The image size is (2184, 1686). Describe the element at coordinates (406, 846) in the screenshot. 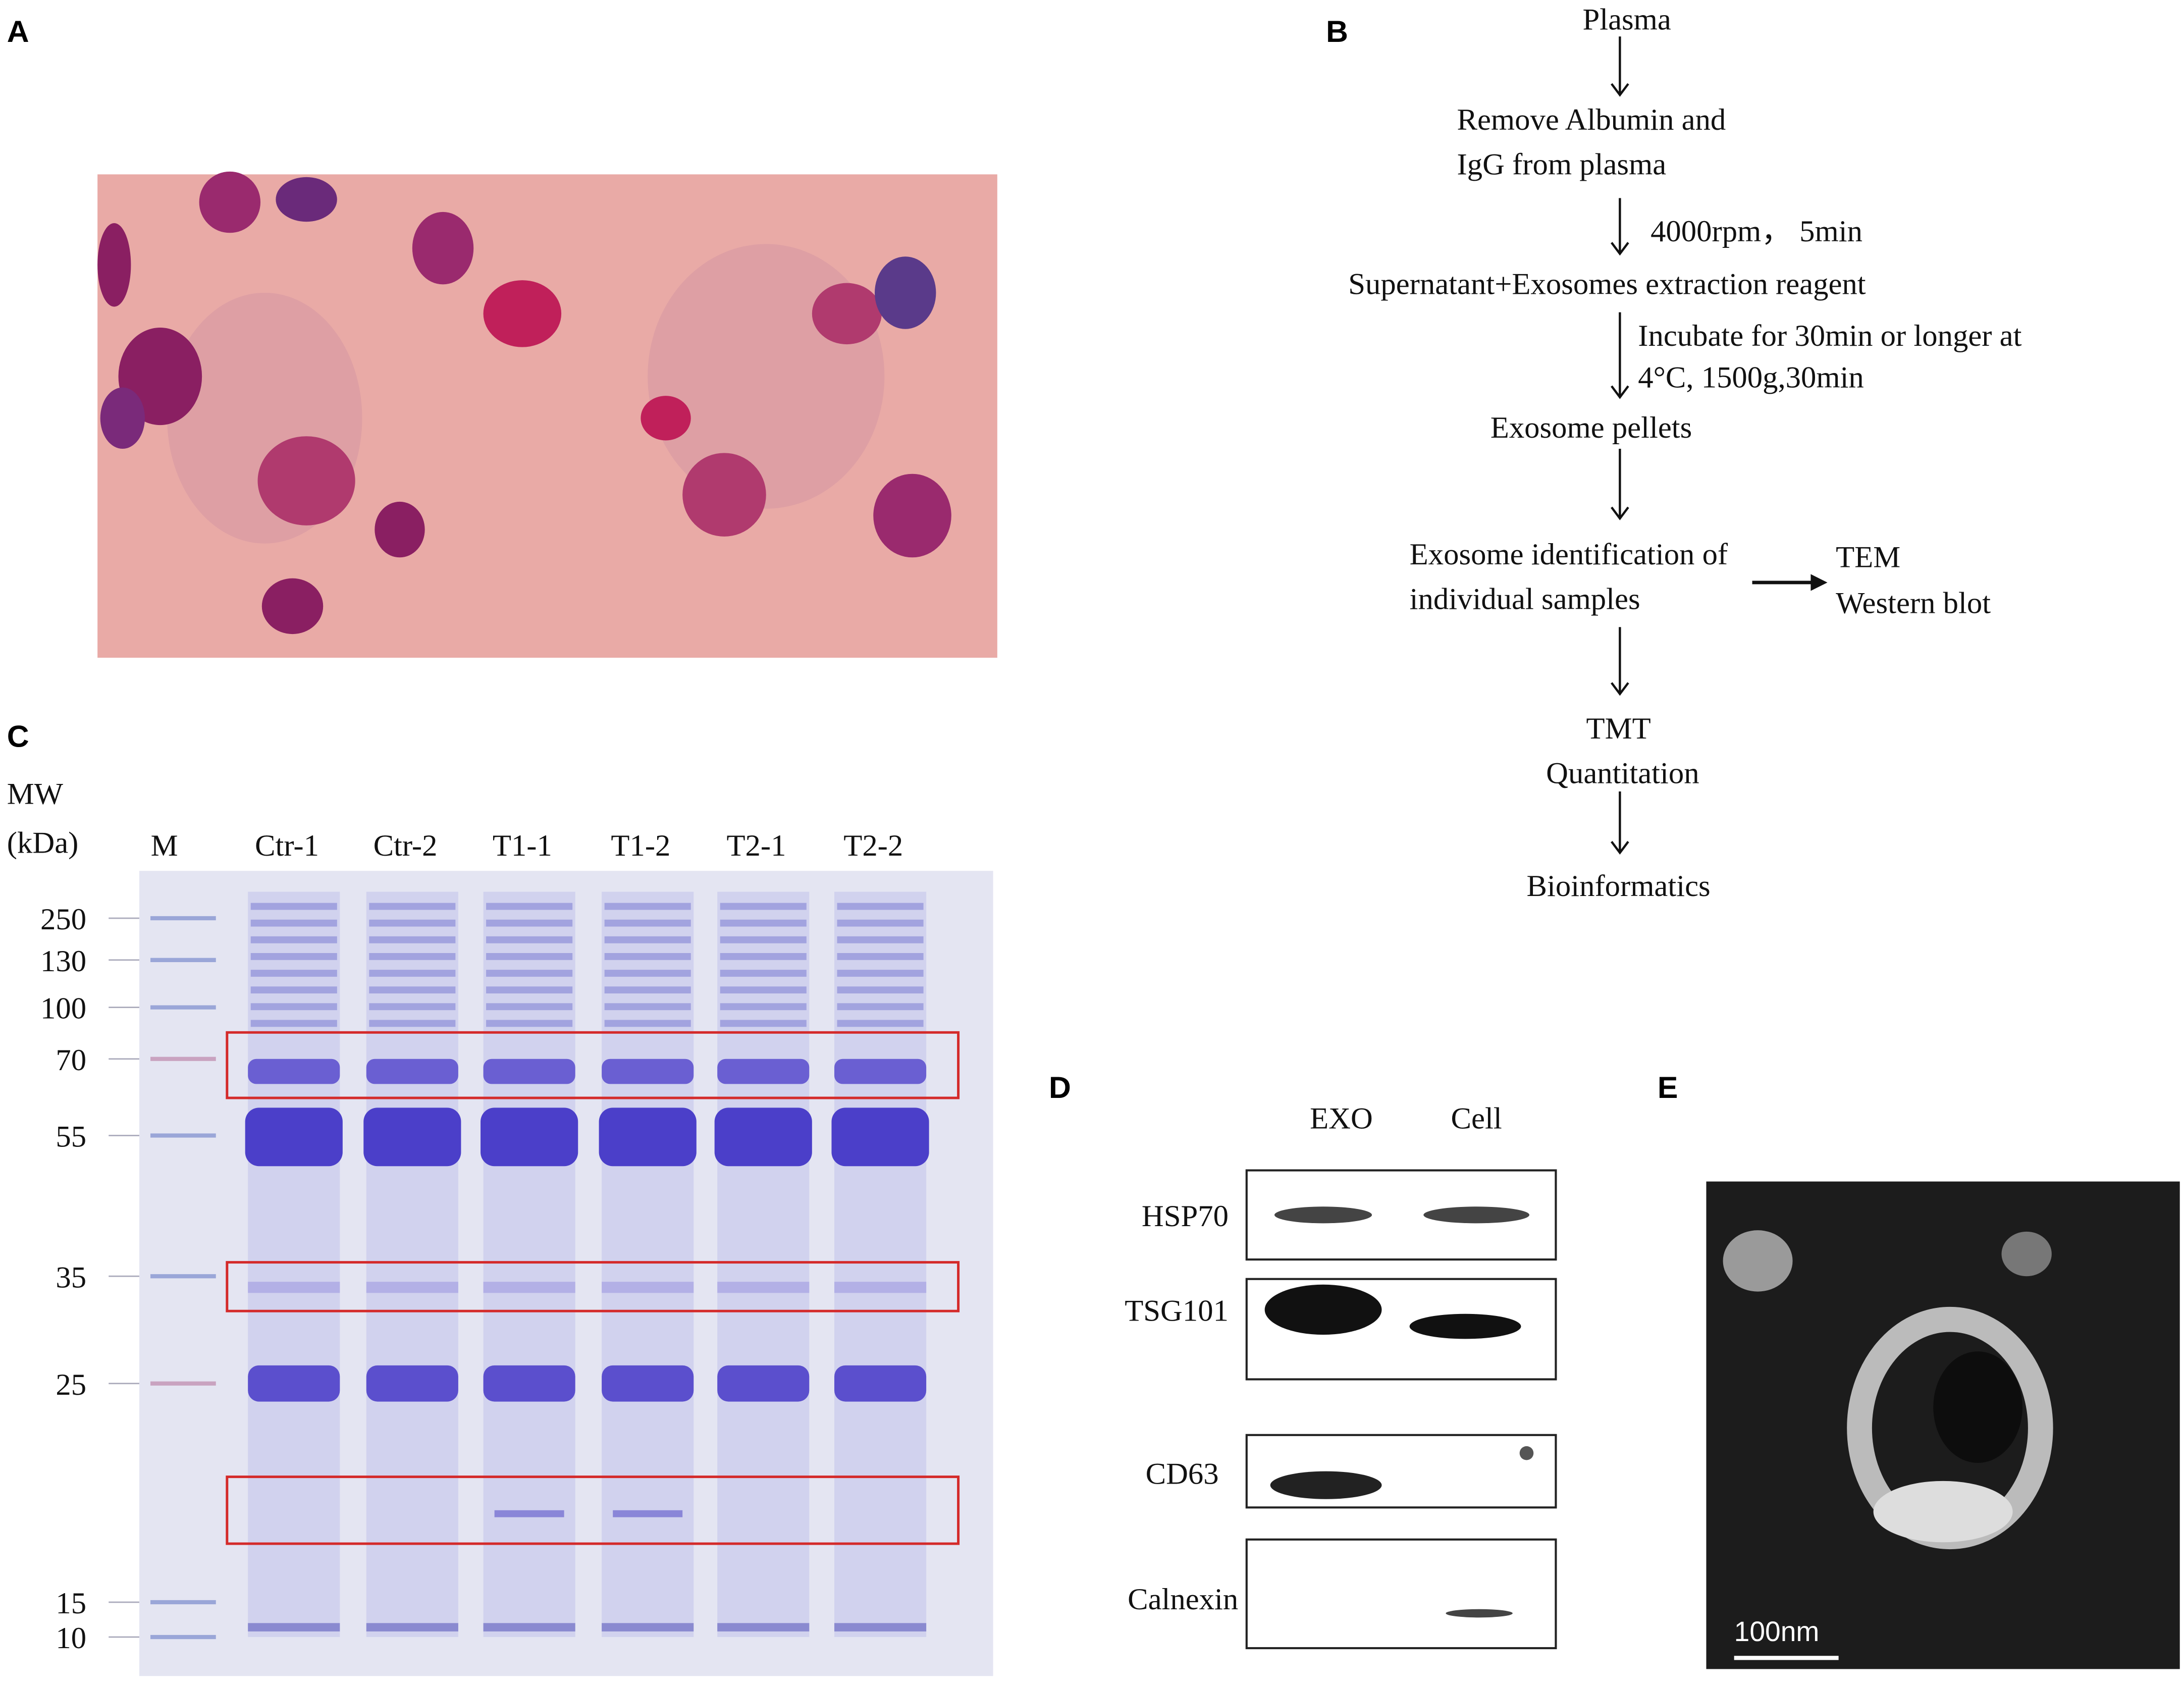

I see `lane-label: Ctr-2` at that location.